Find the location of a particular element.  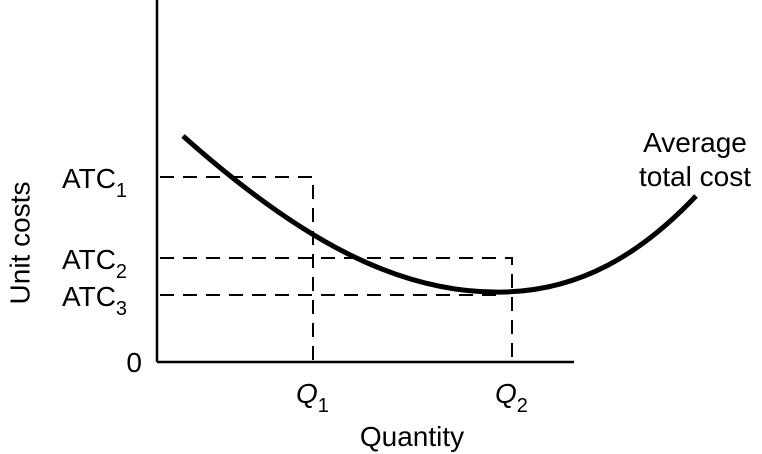

origin-label: 0 is located at coordinates (134, 362).